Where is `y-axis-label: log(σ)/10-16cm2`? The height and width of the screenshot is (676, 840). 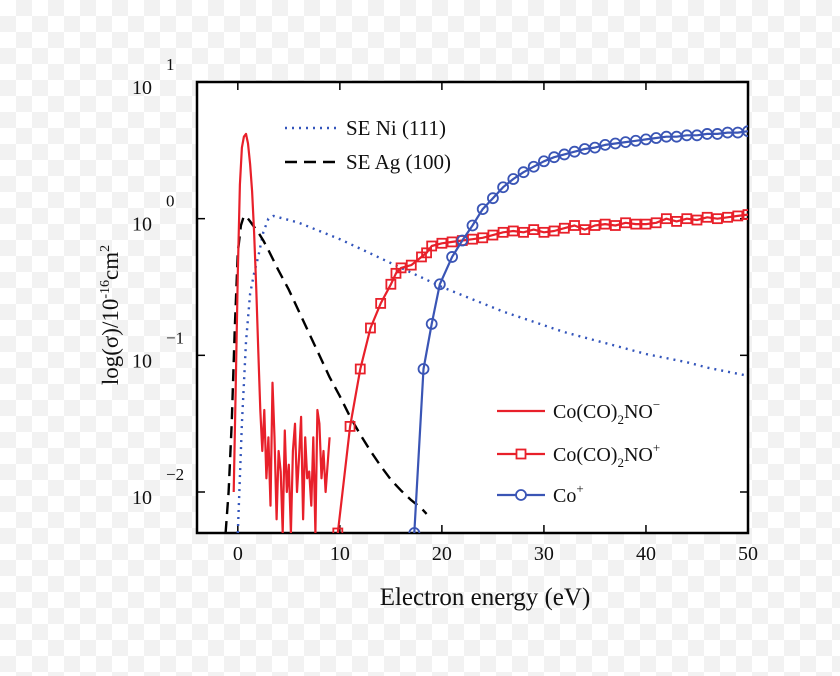
y-axis-label: log(σ)/10-16cm2 is located at coordinates (110, 315).